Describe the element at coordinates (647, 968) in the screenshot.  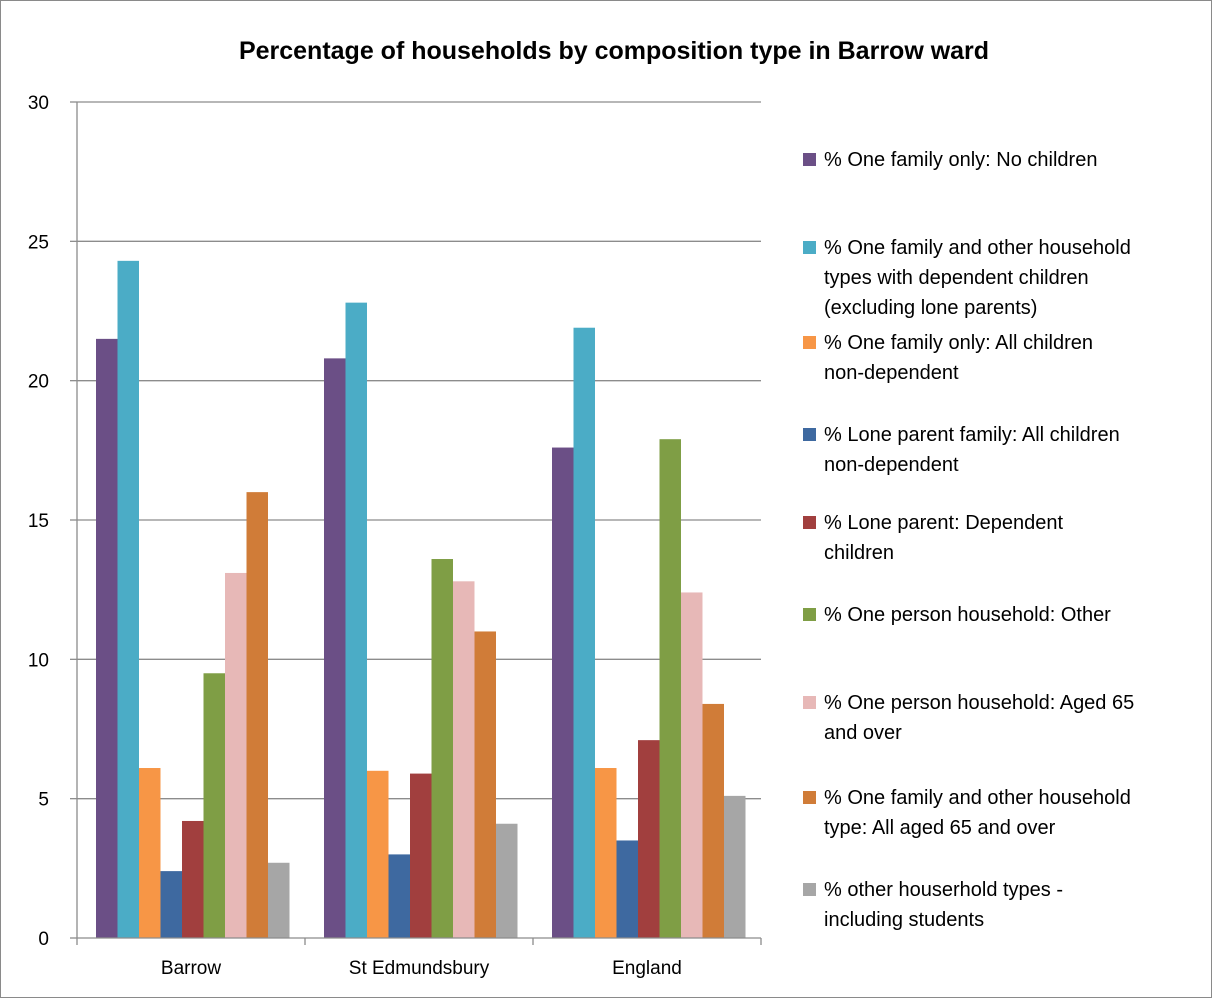
I see `x-tick-label: England` at that location.